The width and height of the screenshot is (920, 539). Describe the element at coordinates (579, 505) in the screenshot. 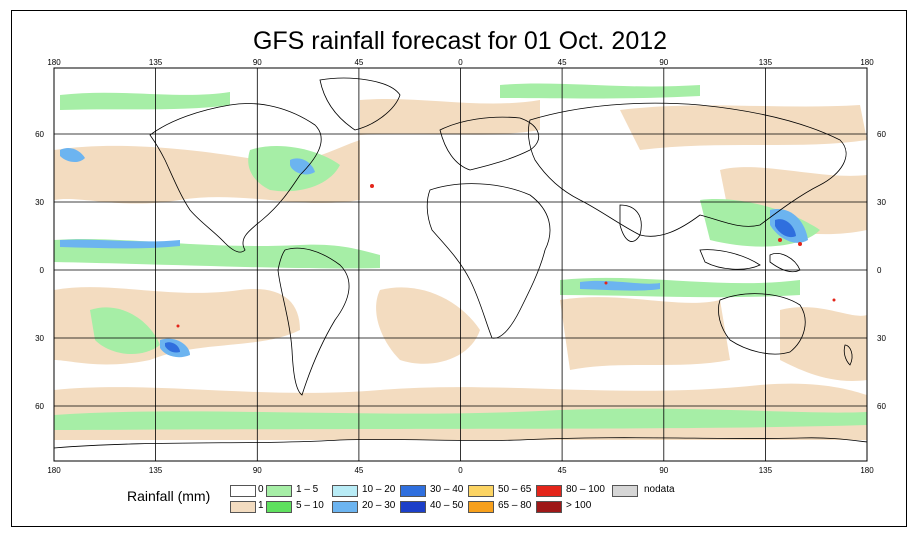

I see `legend-label: > 100` at that location.